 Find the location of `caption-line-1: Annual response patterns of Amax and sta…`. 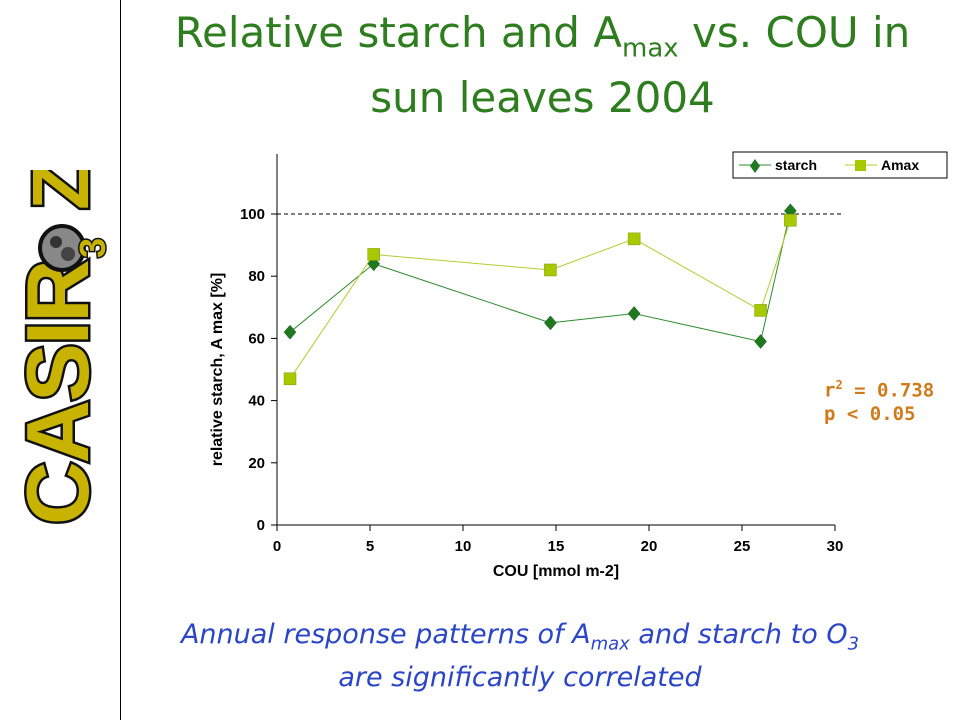

caption-line-1: Annual response patterns of Amax and sta… is located at coordinates (520, 637).